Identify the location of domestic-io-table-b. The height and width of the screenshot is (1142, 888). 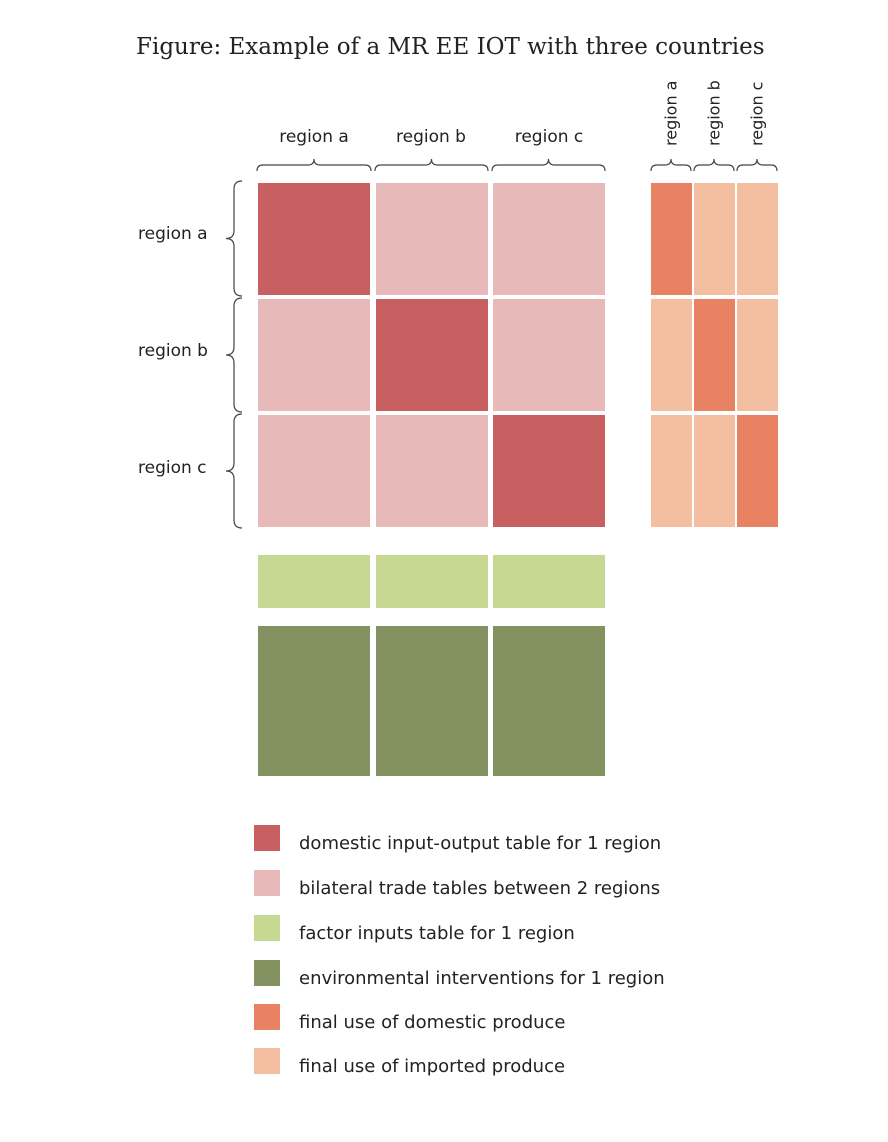
(432, 355).